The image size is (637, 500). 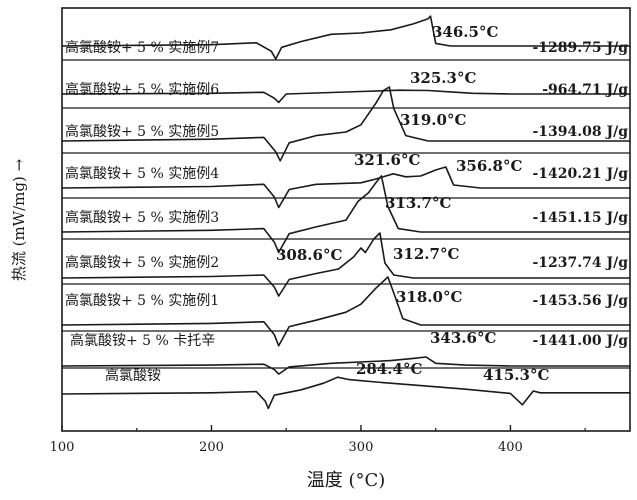 What do you see at coordinates (142, 131) in the screenshot?
I see `series-name-label: 高氯酸铵+ 5 % 实施例5` at bounding box center [142, 131].